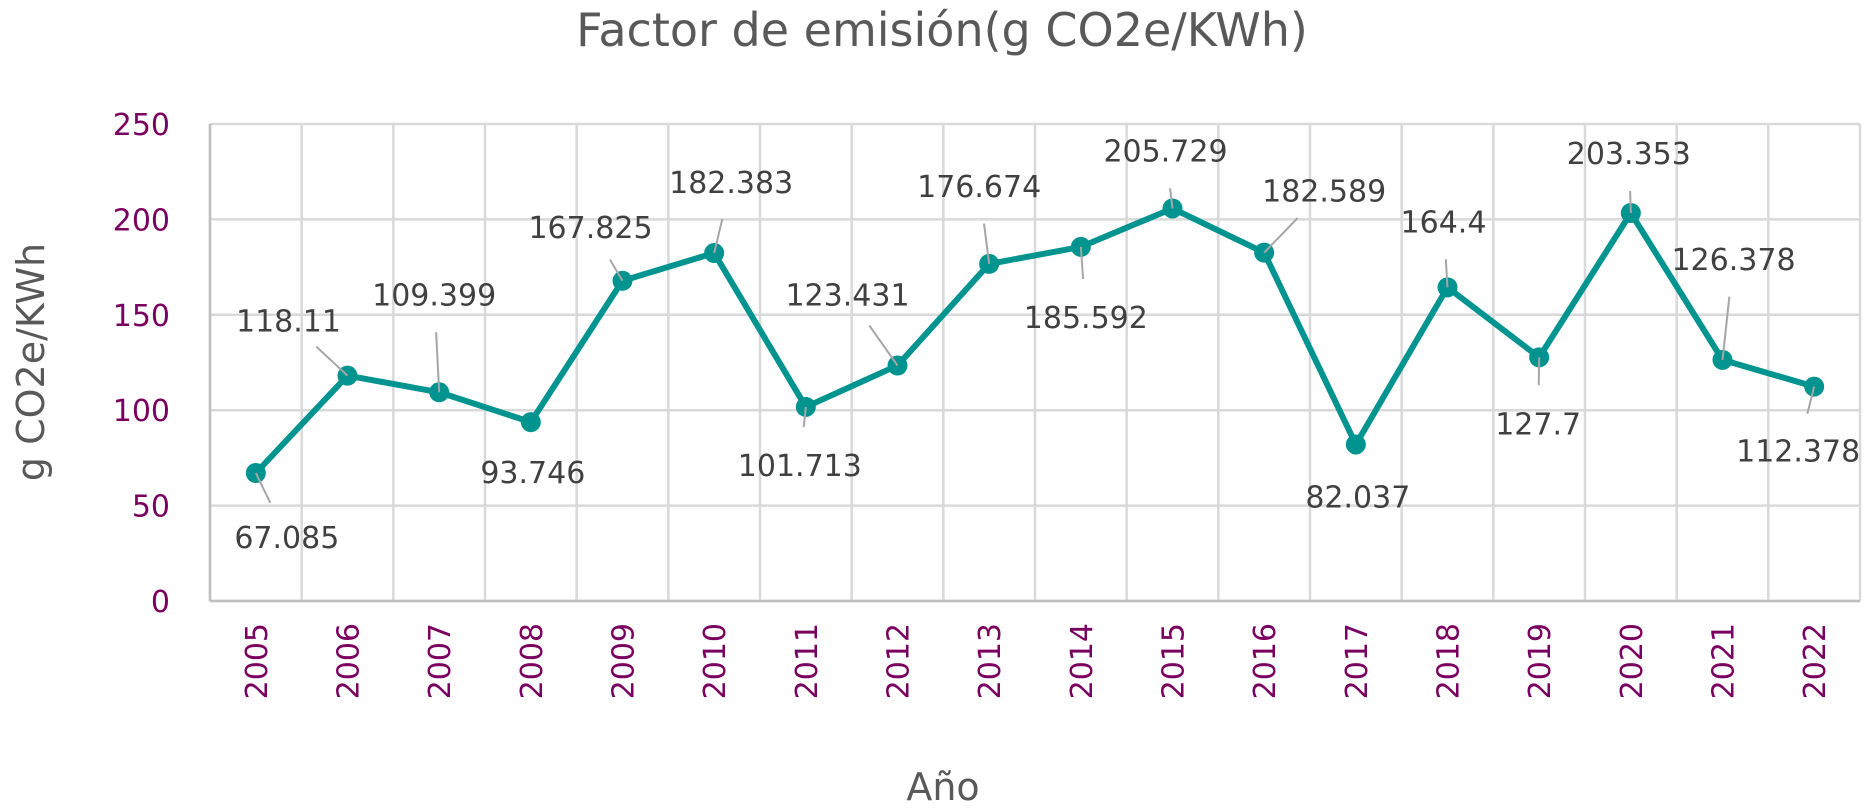  I want to click on chart-title: Factor de emisión(g CO2e/KWh), so click(942, 30).